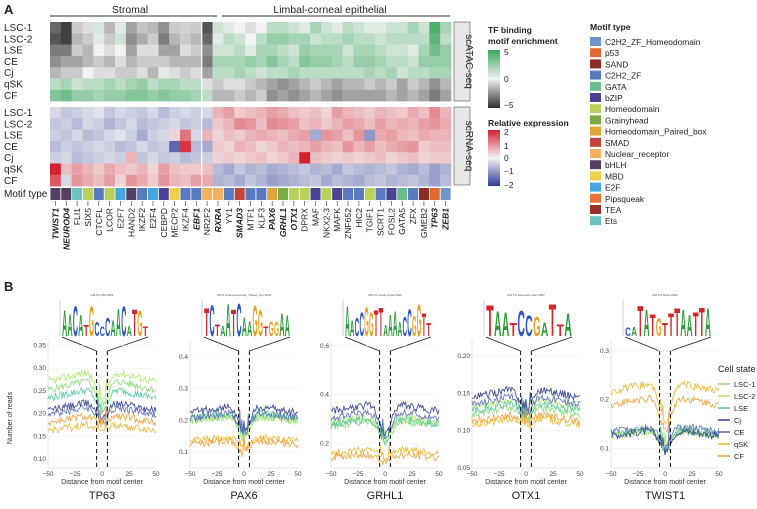  What do you see at coordinates (294, 219) in the screenshot?
I see `gene-label: OTX1` at bounding box center [294, 219].